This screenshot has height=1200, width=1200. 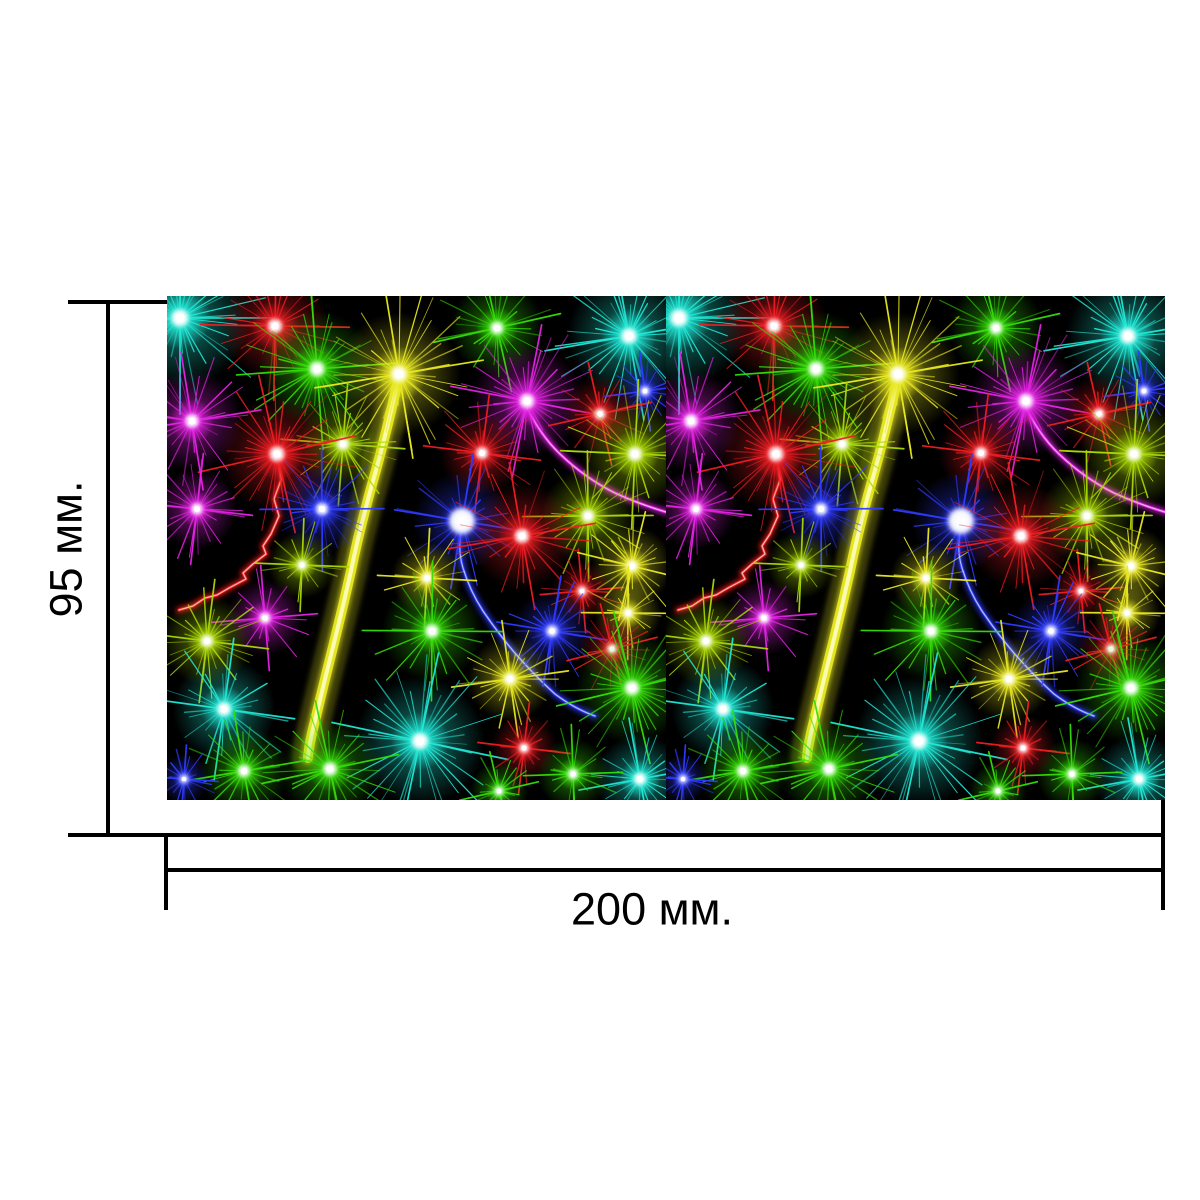 I want to click on bottom-boundary-line, so click(x=616, y=835).